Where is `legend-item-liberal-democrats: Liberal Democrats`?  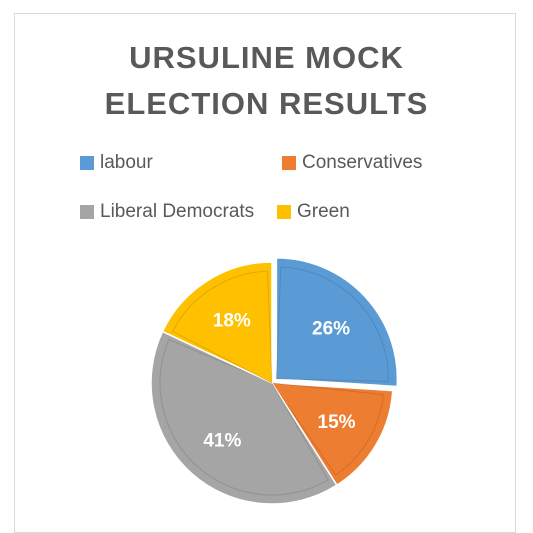 legend-item-liberal-democrats: Liberal Democrats is located at coordinates (167, 212).